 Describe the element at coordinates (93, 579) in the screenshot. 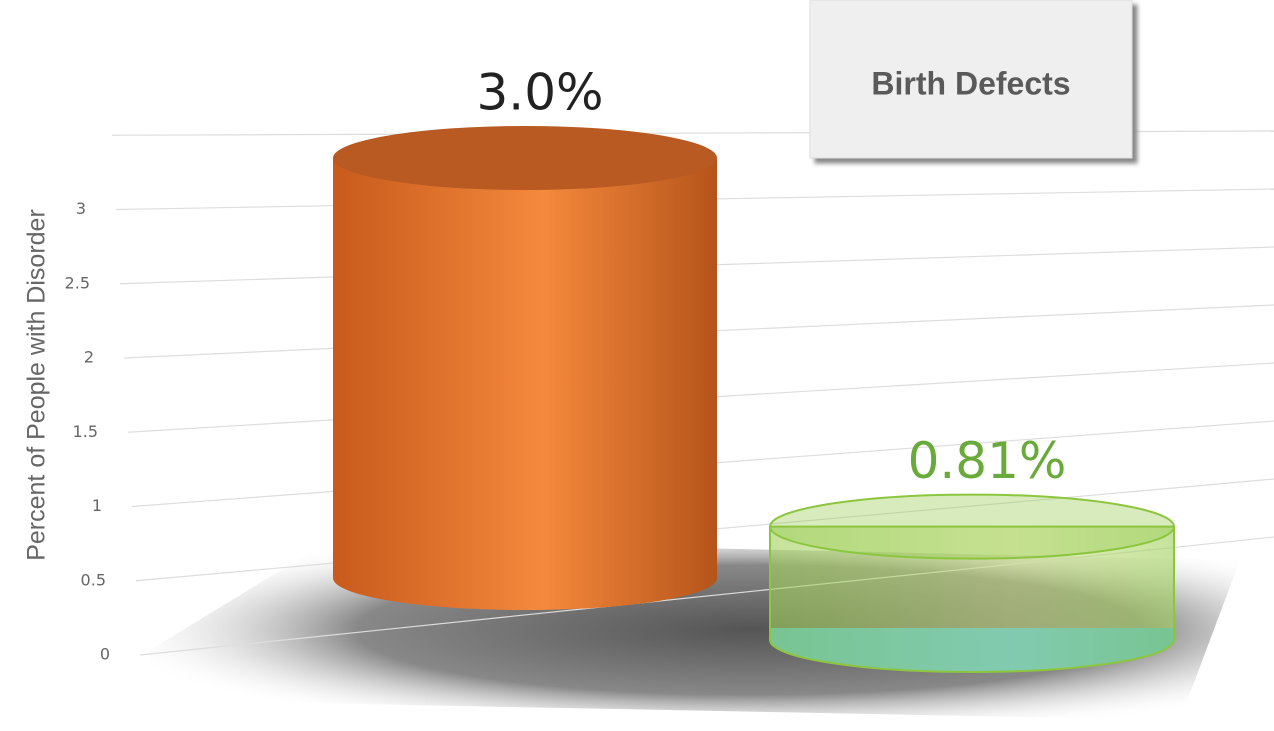

I see `y-tick-label: 0.5` at that location.